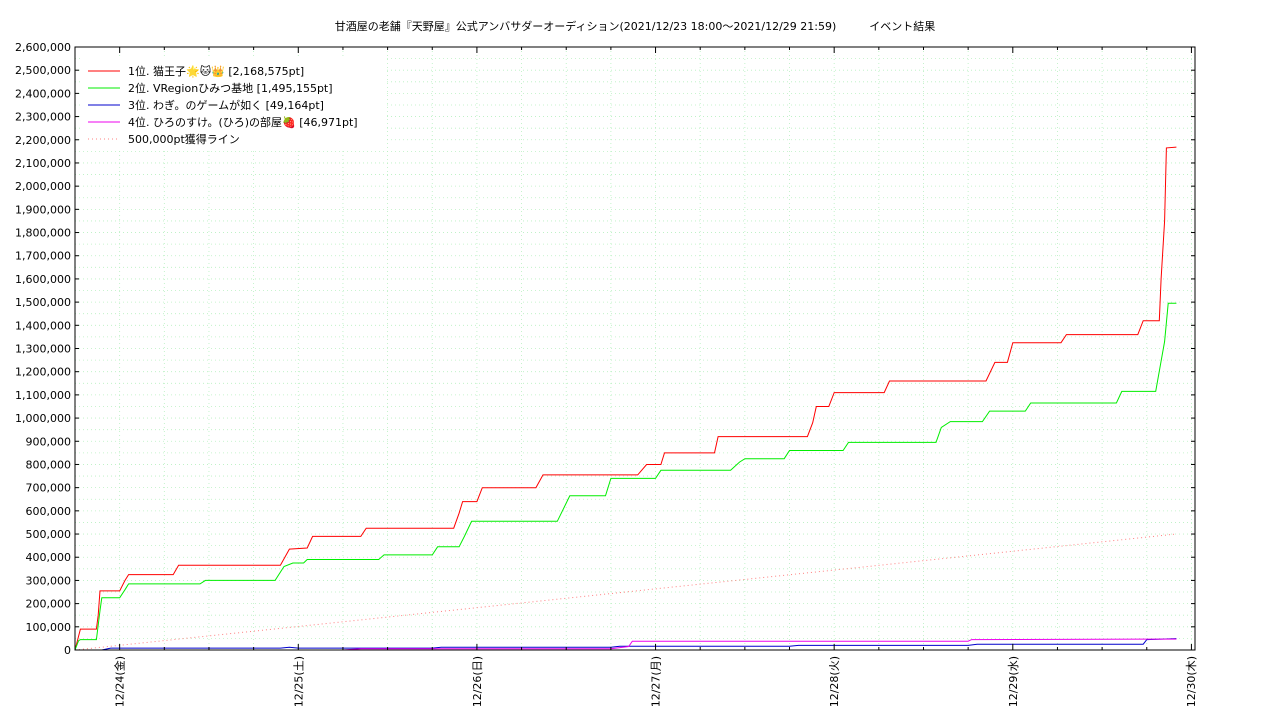 Image resolution: width=1280 pixels, height=720 pixels. I want to click on y-tick-label: 2,000,000, so click(43, 186).